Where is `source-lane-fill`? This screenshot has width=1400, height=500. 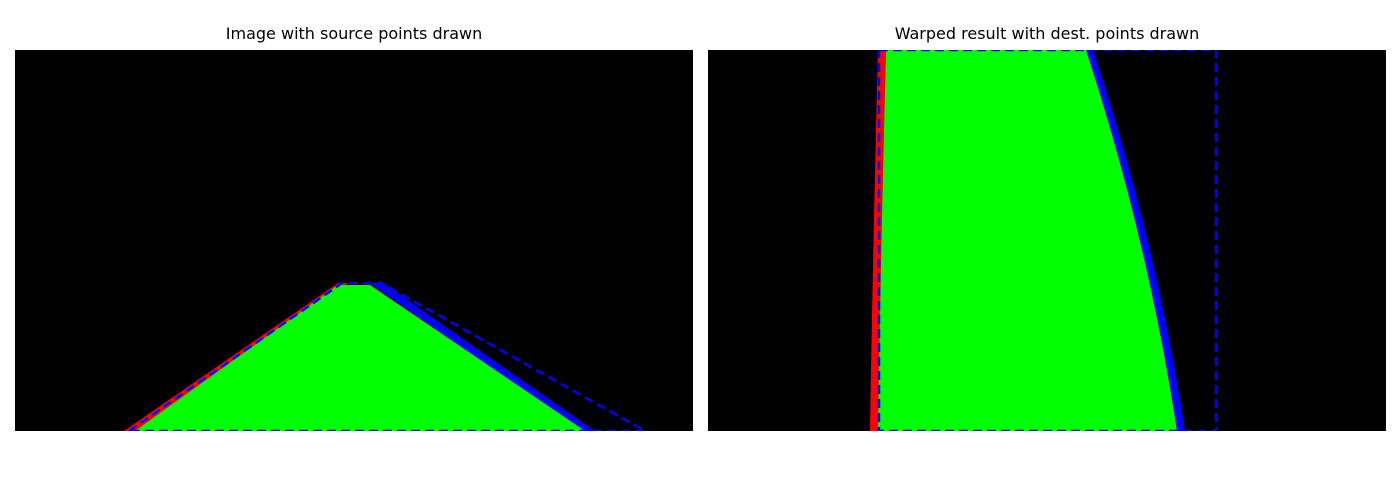 source-lane-fill is located at coordinates (360, 358).